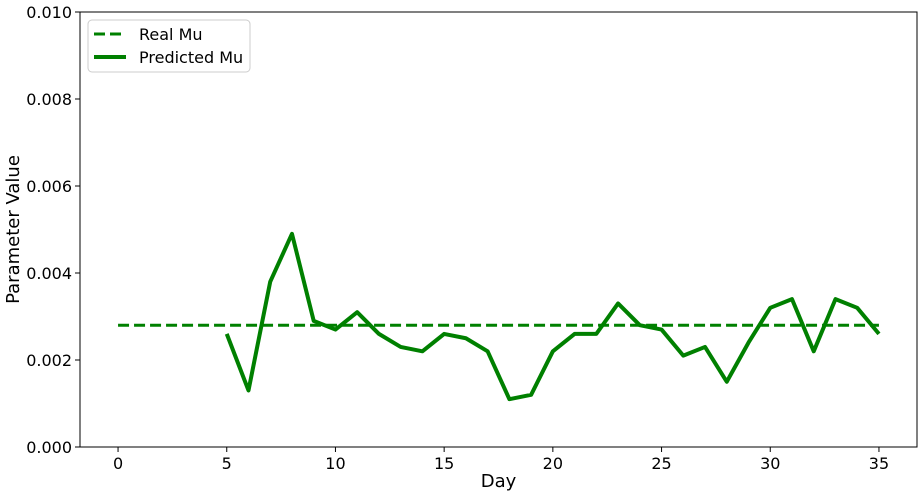 This screenshot has height=495, width=923. I want to click on legend: Real Mu Predicted Mu, so click(169, 46).